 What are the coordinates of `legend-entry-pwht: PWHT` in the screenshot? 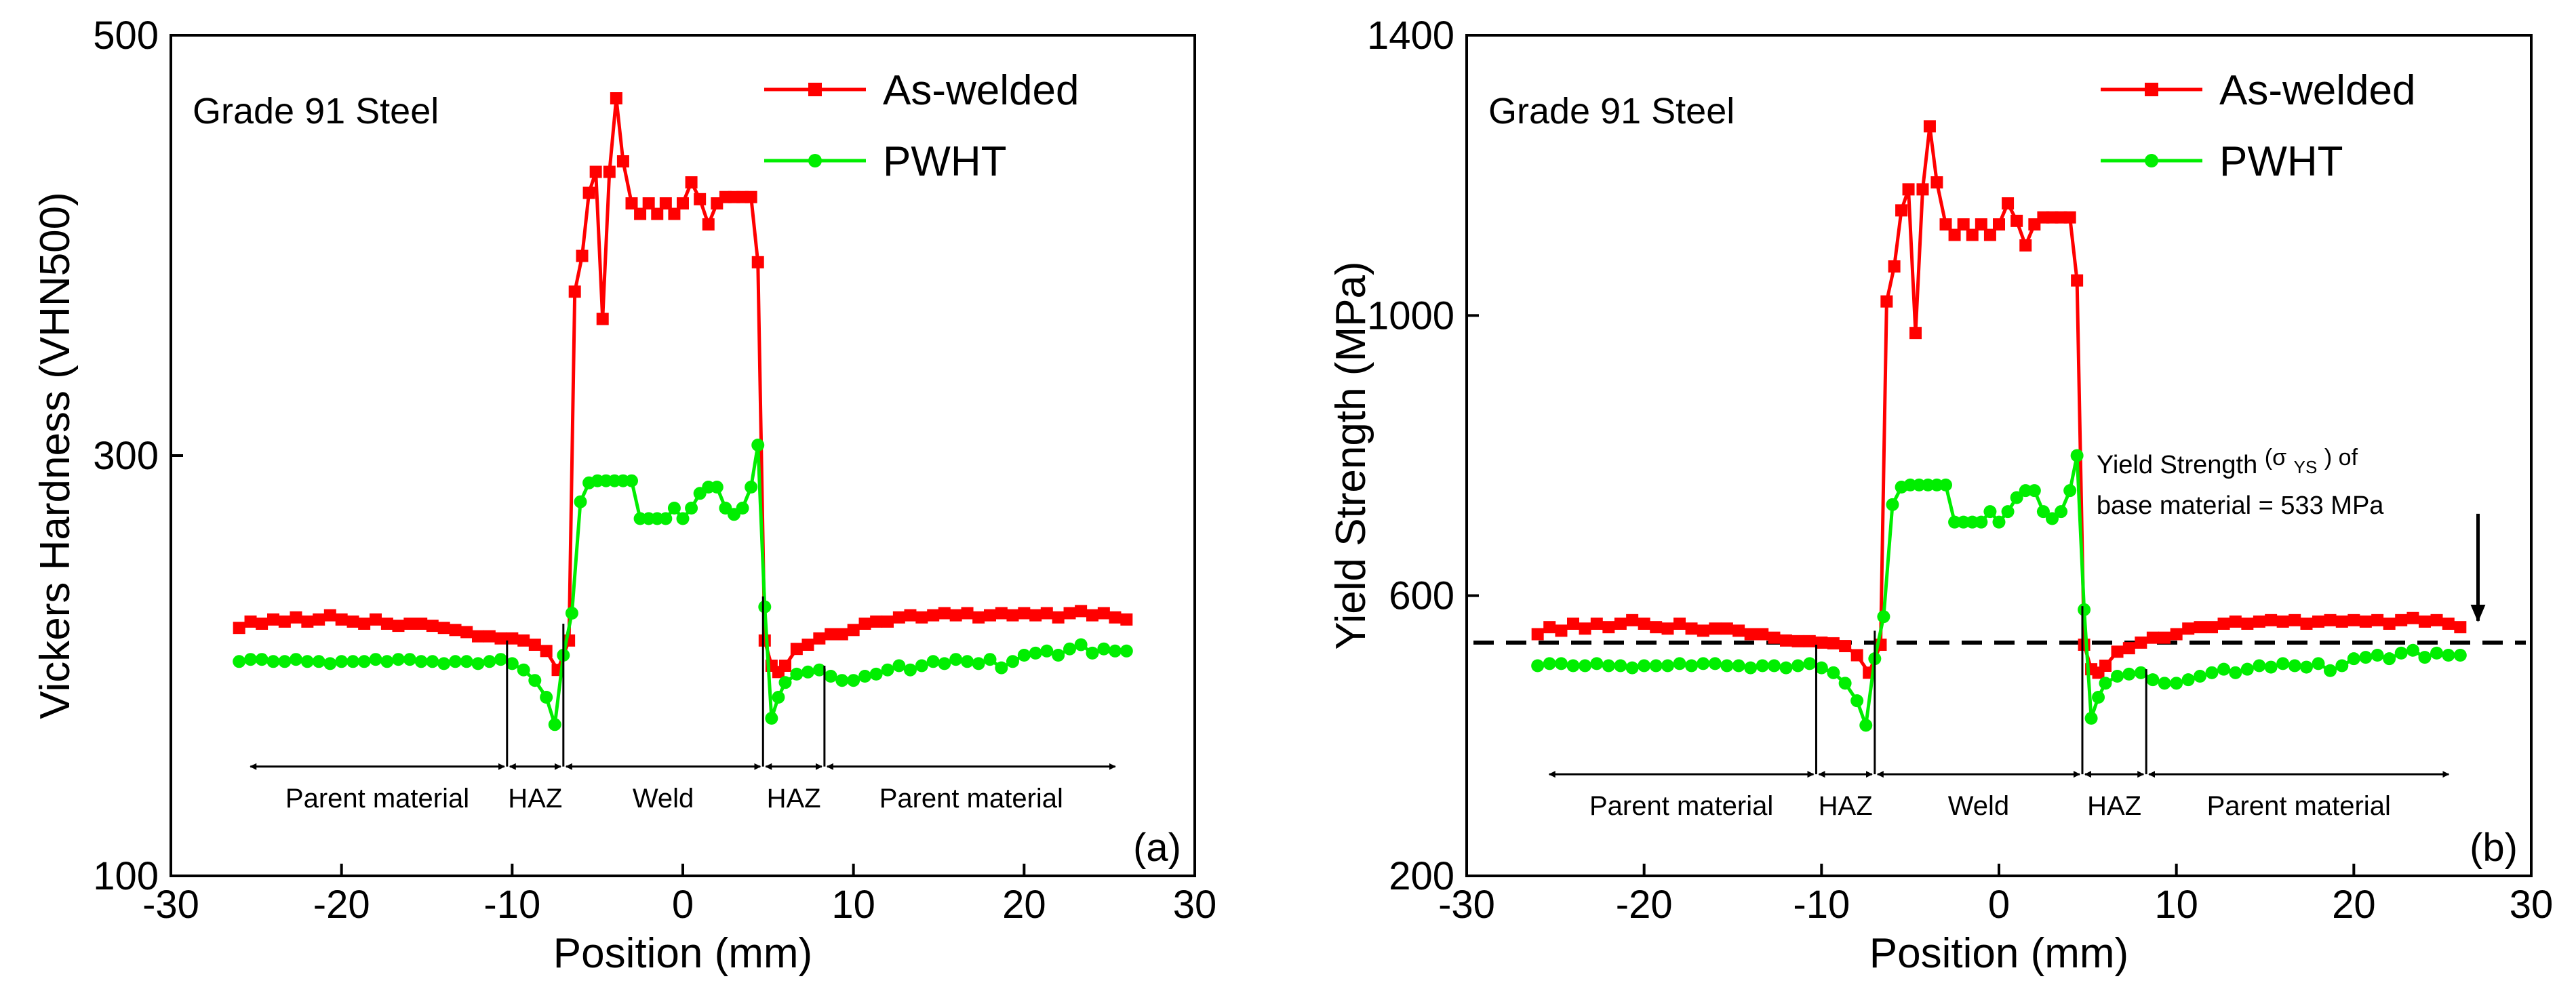 It's located at (2222, 161).